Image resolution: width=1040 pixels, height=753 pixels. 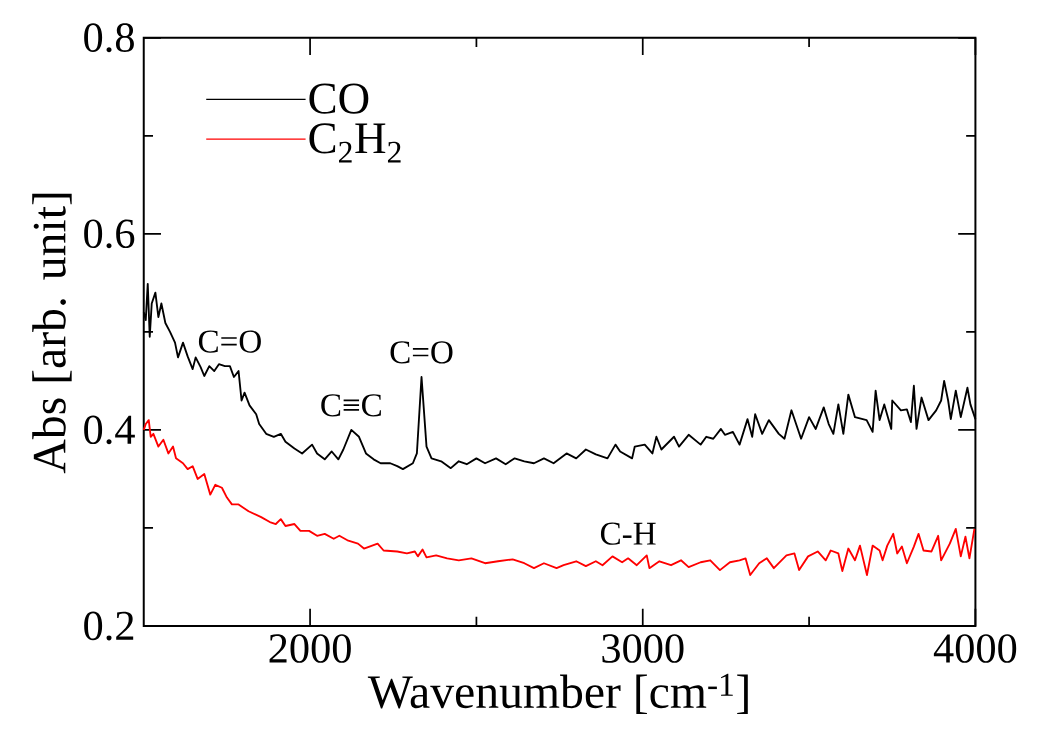 What do you see at coordinates (109, 430) in the screenshot?
I see `y-tick-label: 0.4` at bounding box center [109, 430].